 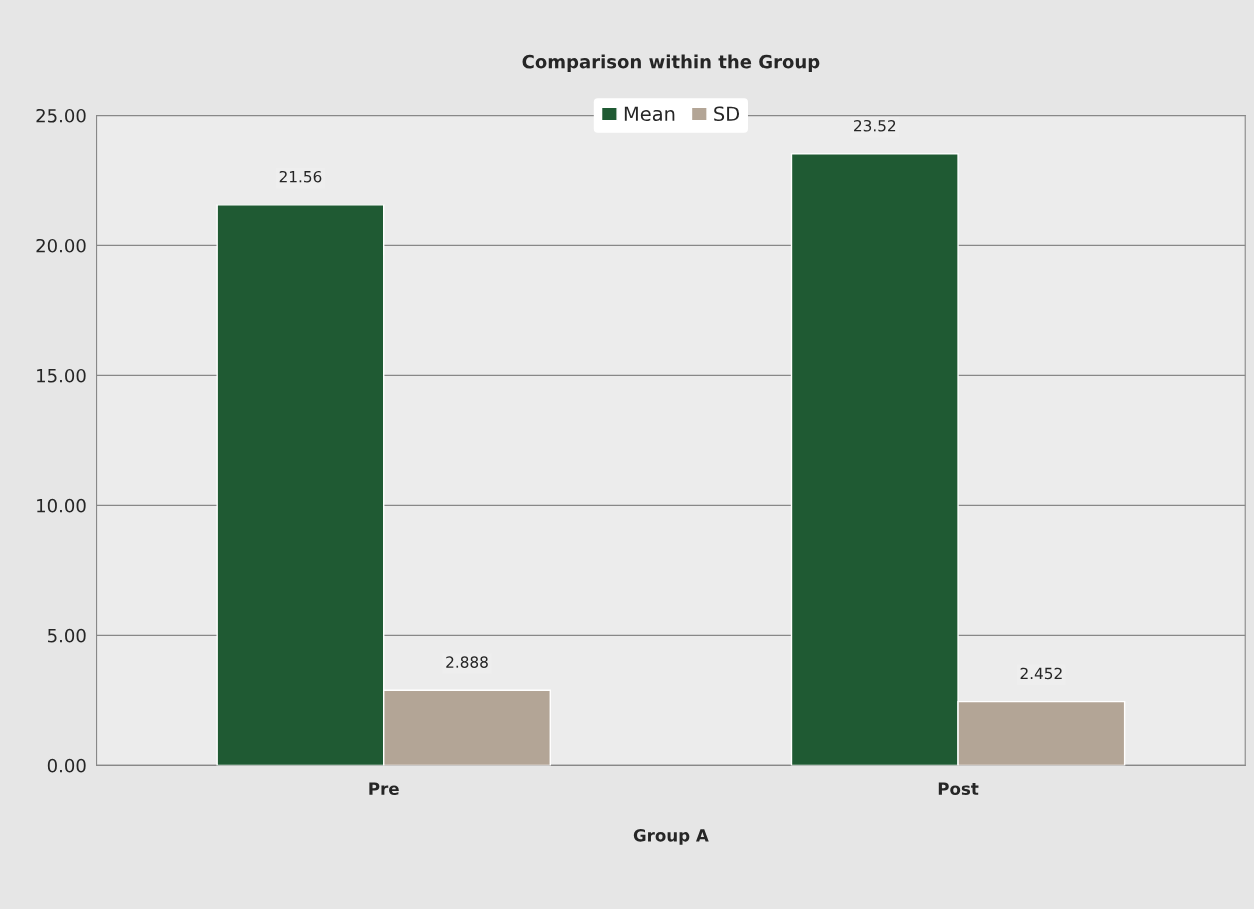 I want to click on y-tick-label: 5.00, so click(x=67, y=635).